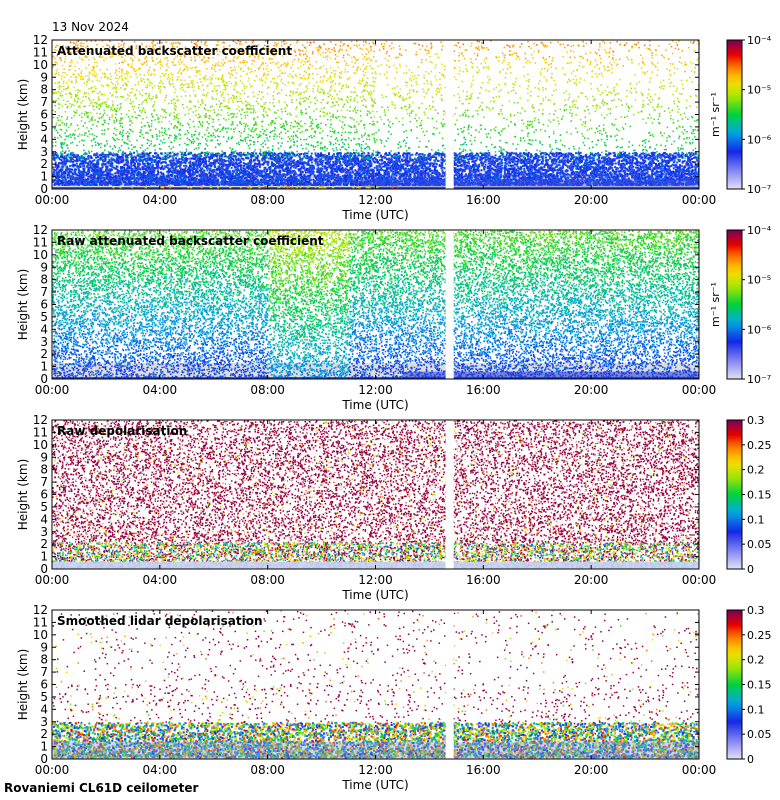 The width and height of the screenshot is (780, 800). I want to click on panel-title: Smoothed lidar depolarisation, so click(160, 621).